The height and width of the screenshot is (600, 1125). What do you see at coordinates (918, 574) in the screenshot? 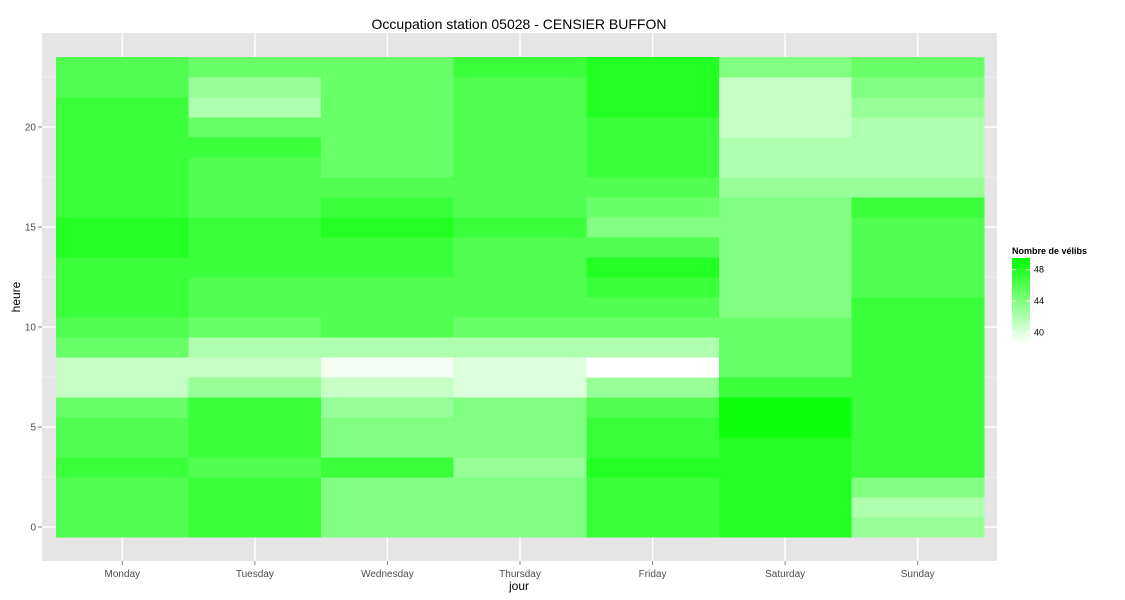
I see `x-tick-label: Sunday` at bounding box center [918, 574].